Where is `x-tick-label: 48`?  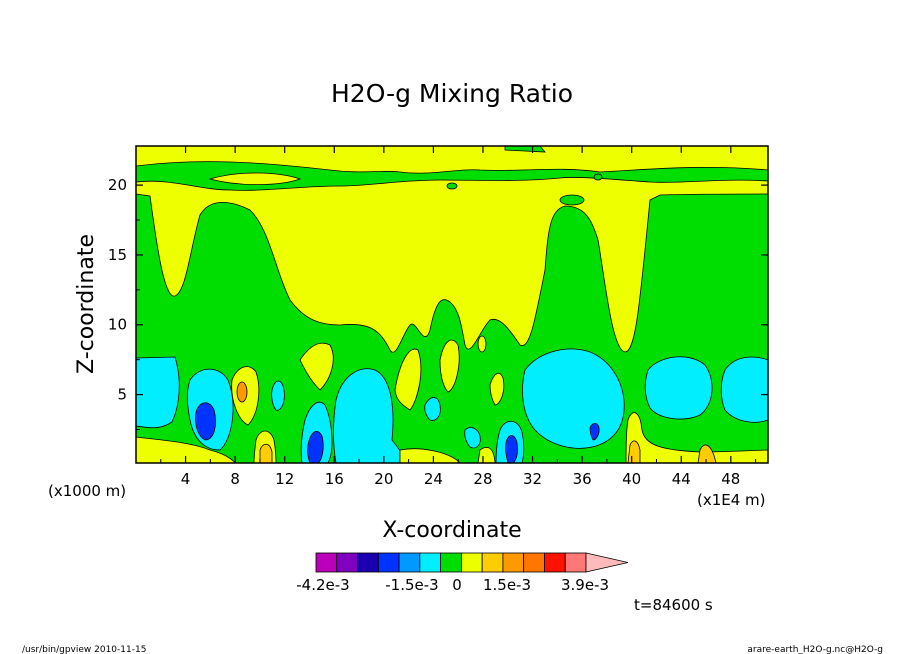 x-tick-label: 48 is located at coordinates (730, 479).